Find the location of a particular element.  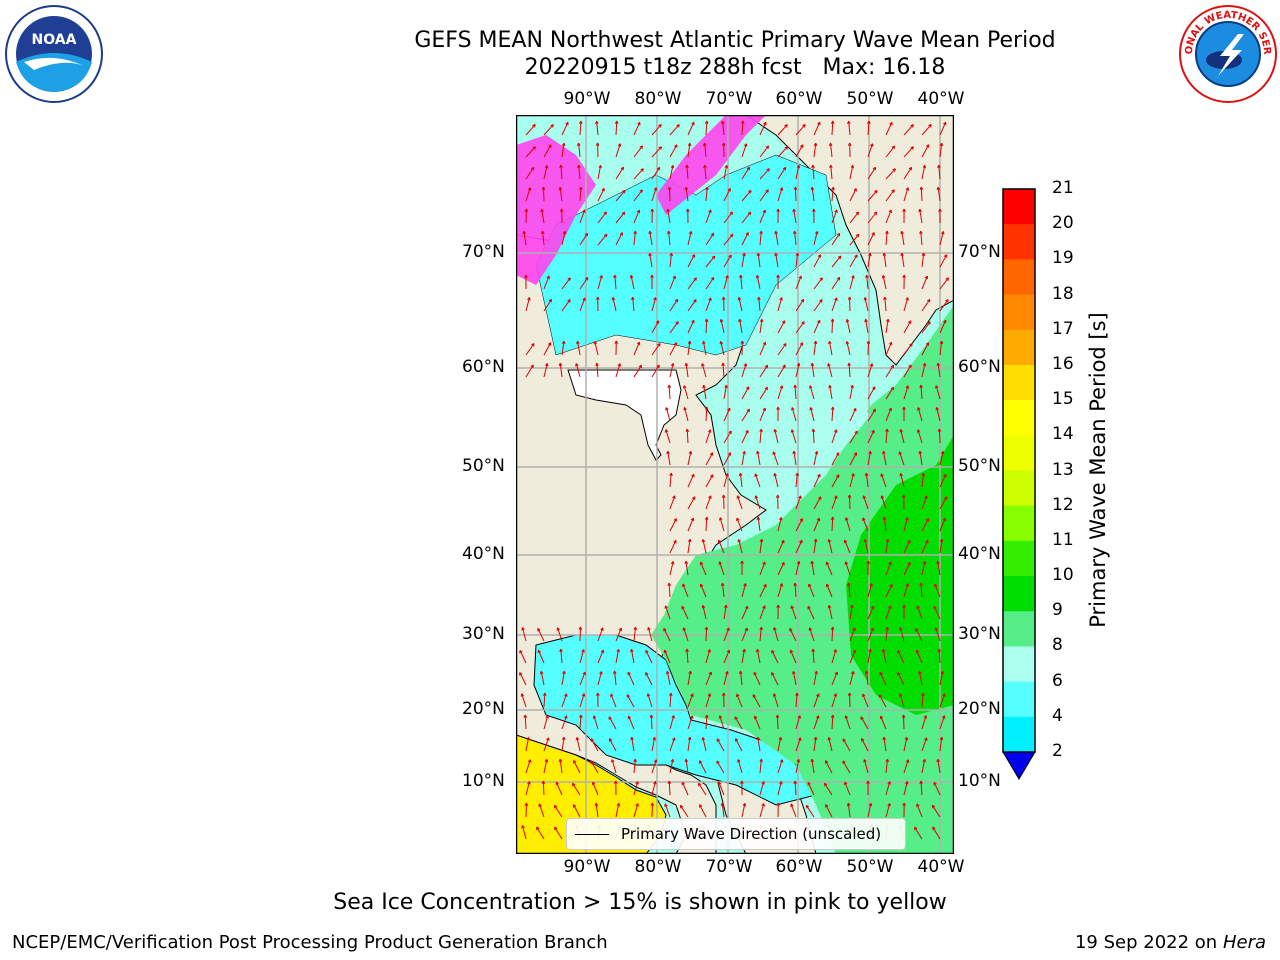

colorbar-segment is located at coordinates (1019, 207).